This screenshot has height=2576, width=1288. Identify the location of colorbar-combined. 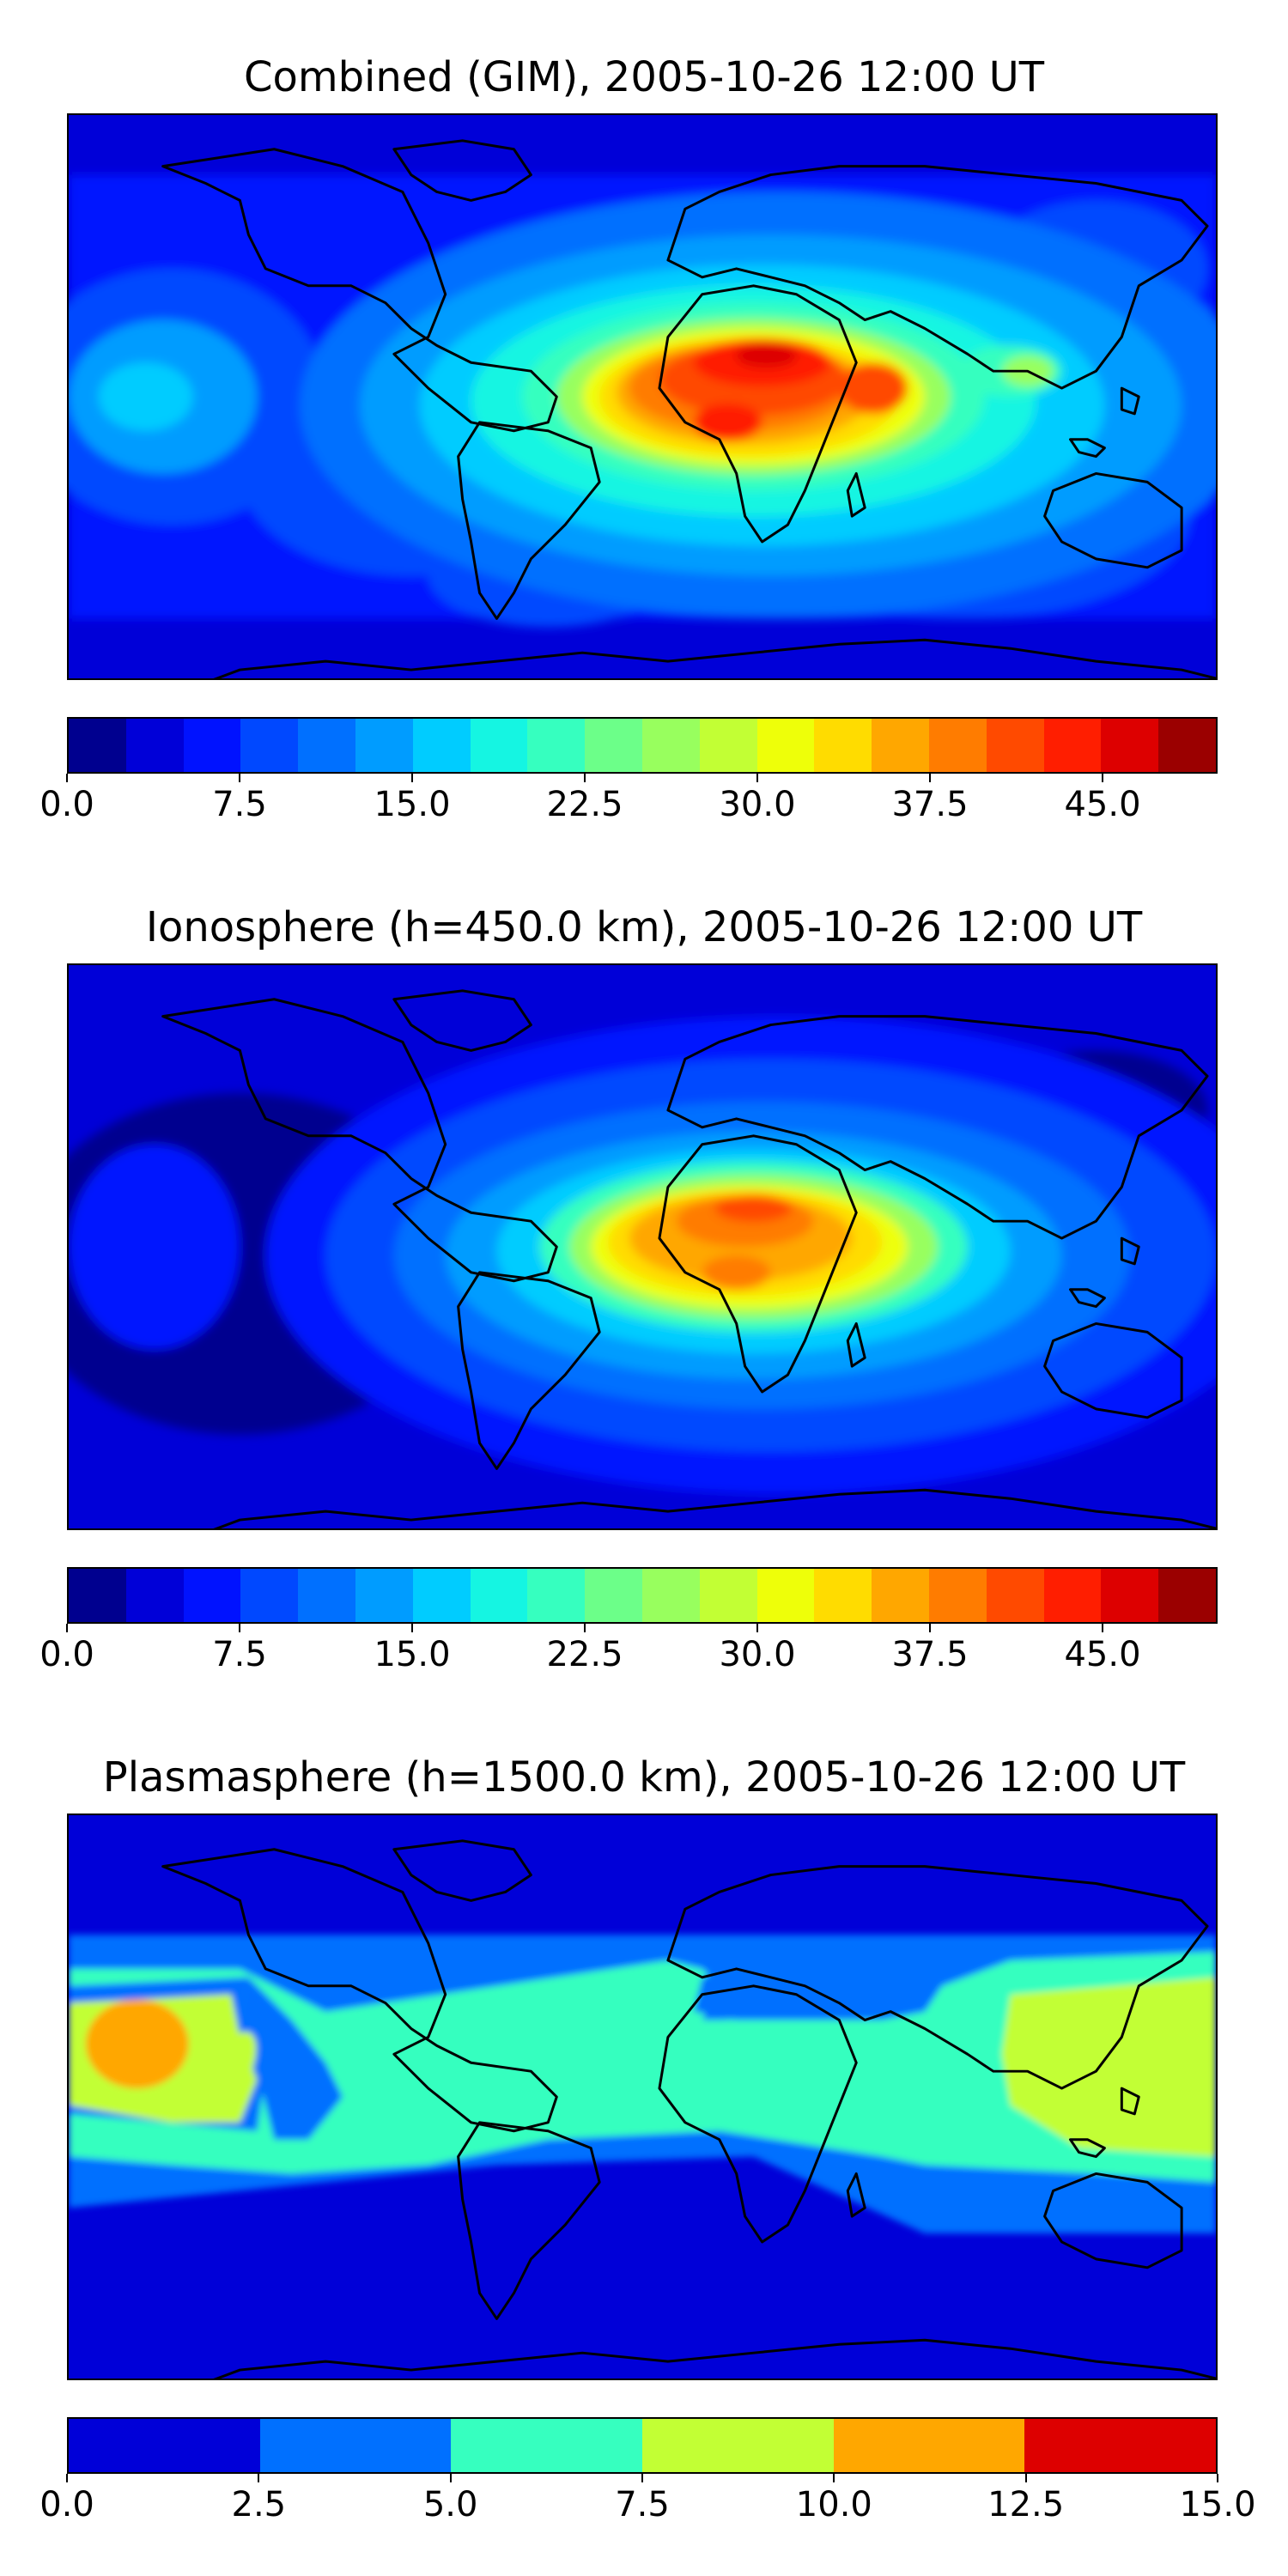
(642, 746).